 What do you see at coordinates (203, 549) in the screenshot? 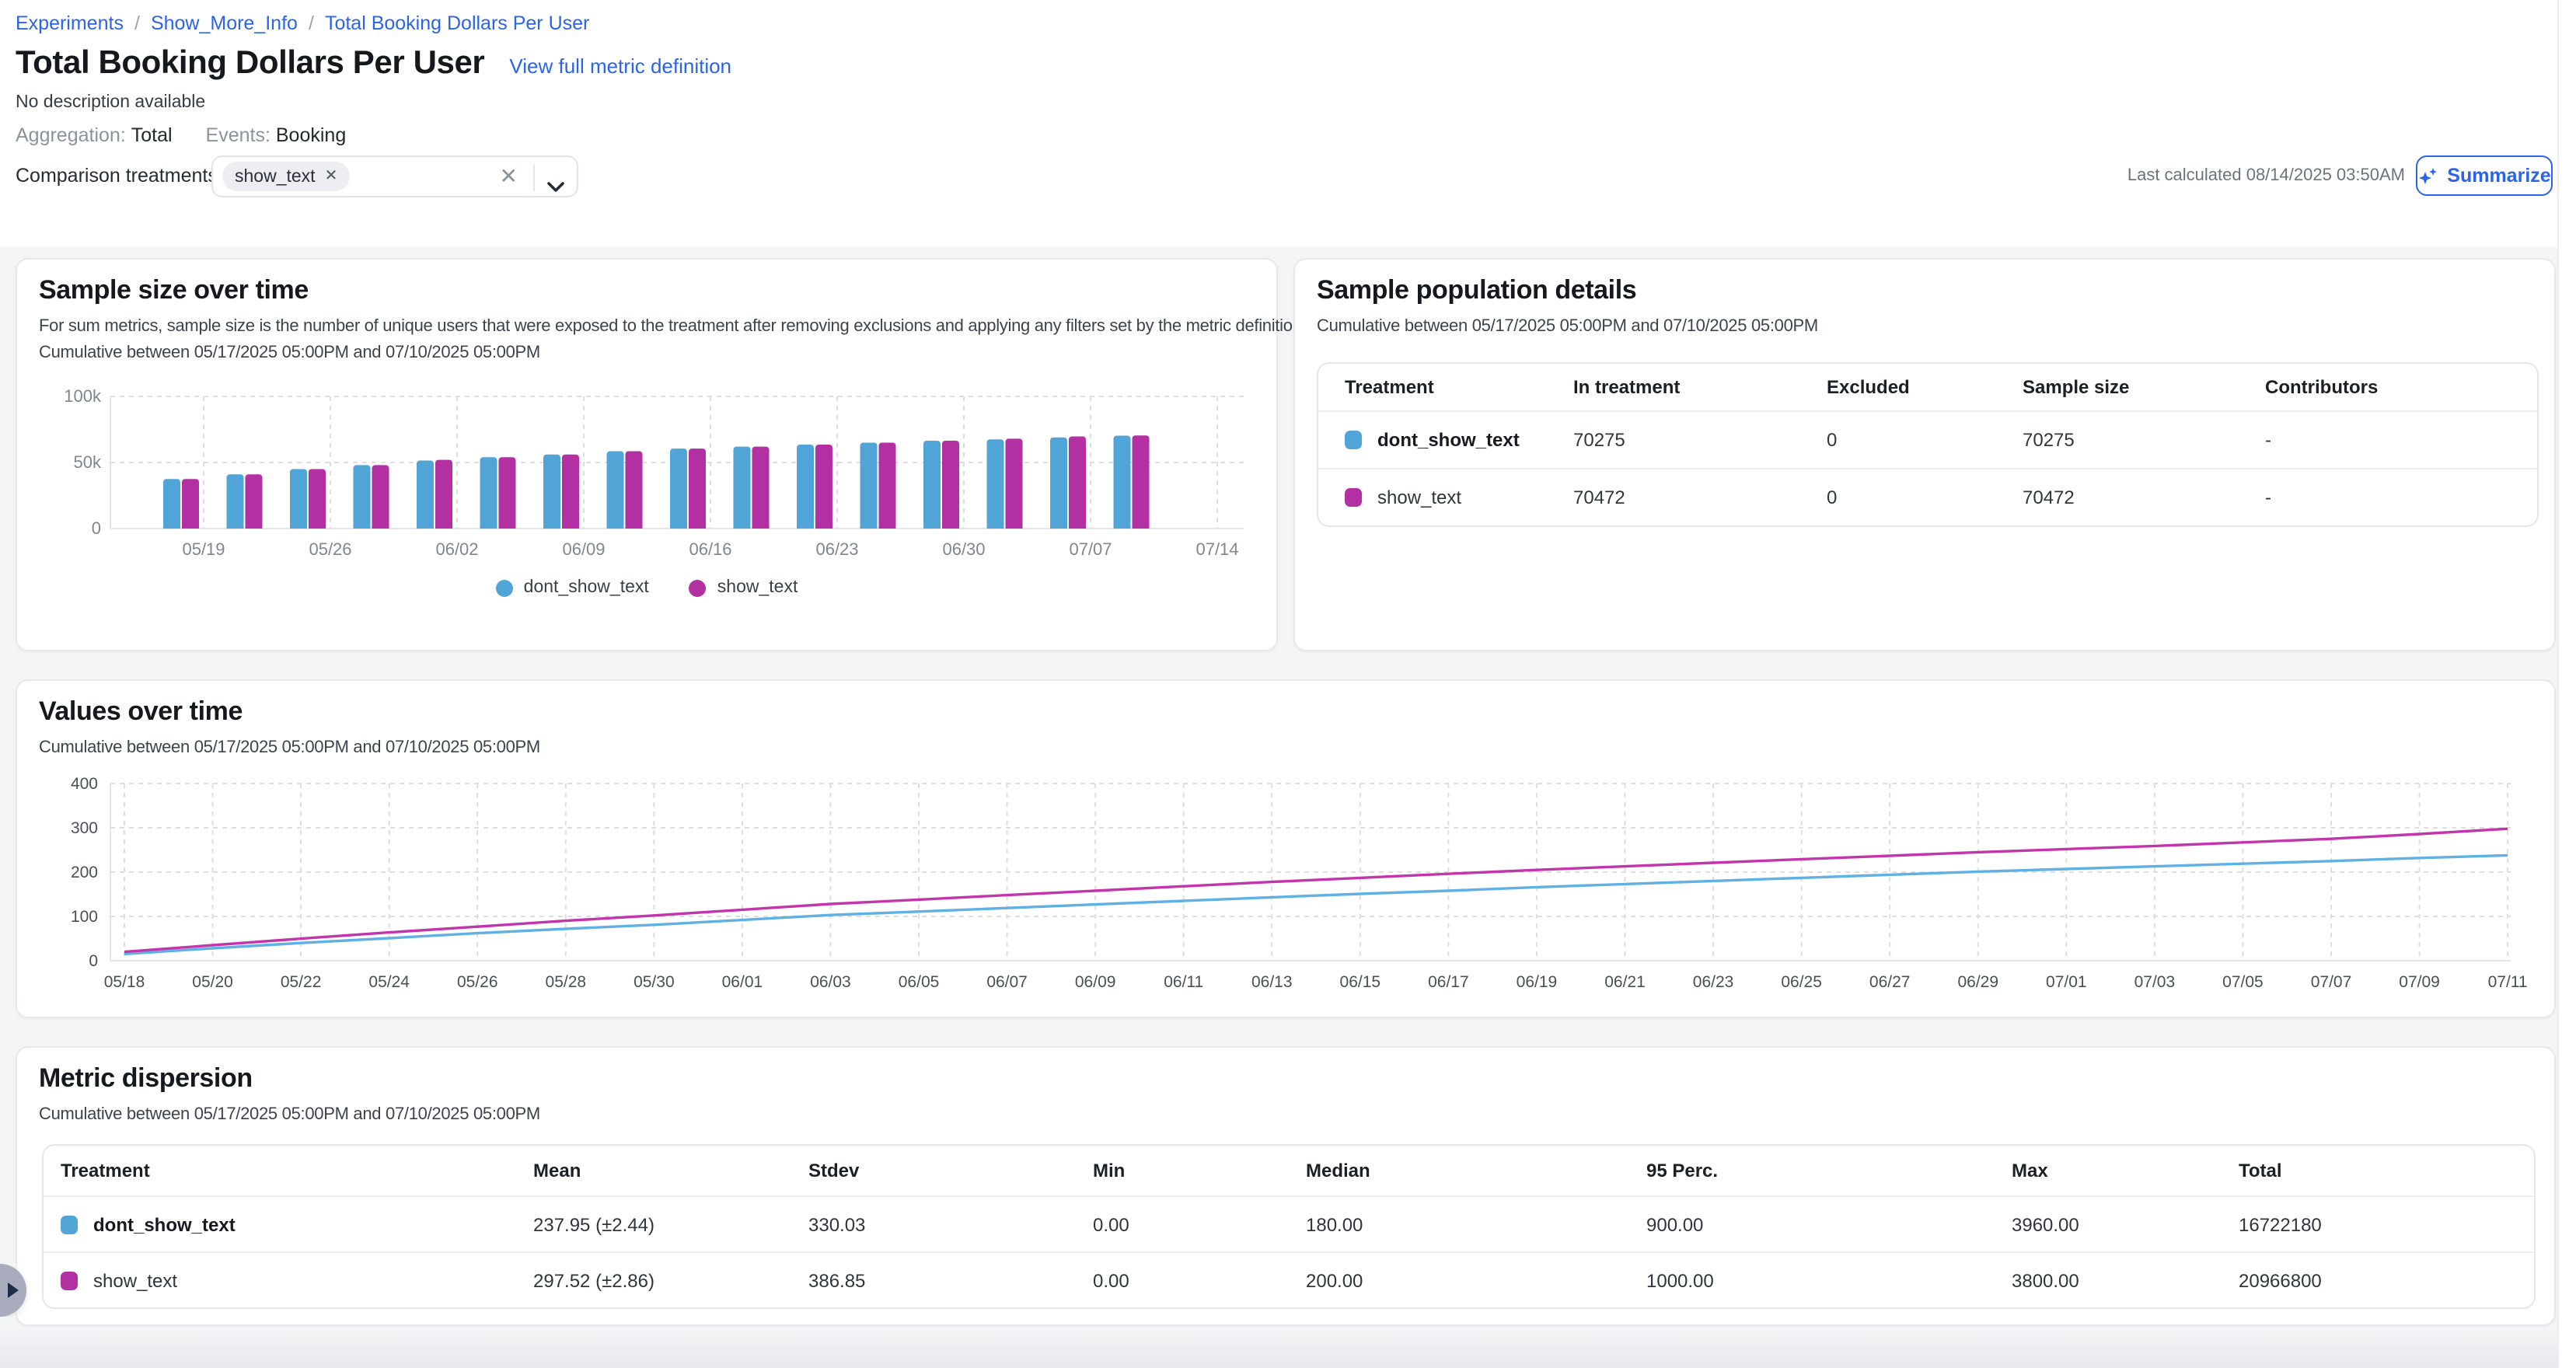
I see `x-axis-label: 05/19` at bounding box center [203, 549].